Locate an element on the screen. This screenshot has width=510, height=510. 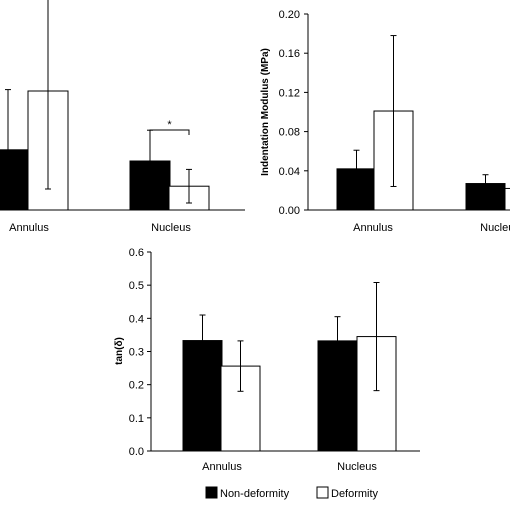
y-tick-label: 0.04 is located at coordinates (289, 172).